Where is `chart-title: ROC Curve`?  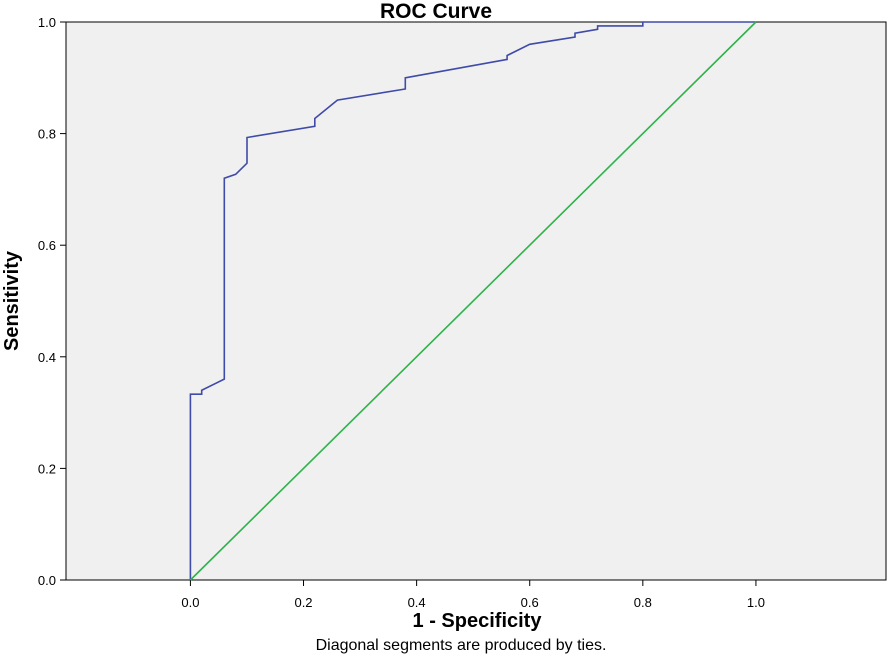
chart-title: ROC Curve is located at coordinates (436, 11).